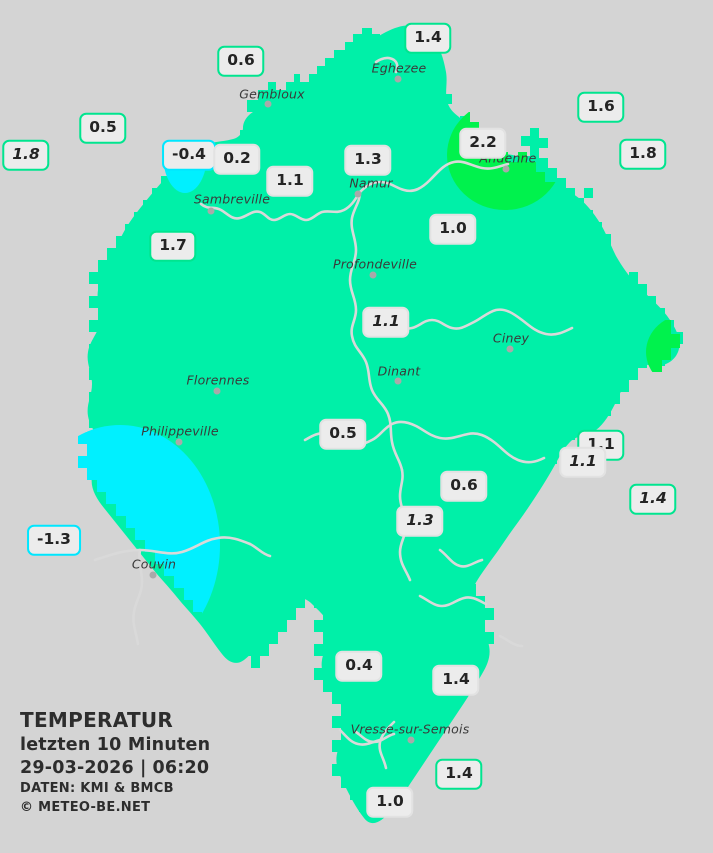 This screenshot has width=713, height=853. What do you see at coordinates (483, 143) in the screenshot?
I see `temperature-label: 2.2` at bounding box center [483, 143].